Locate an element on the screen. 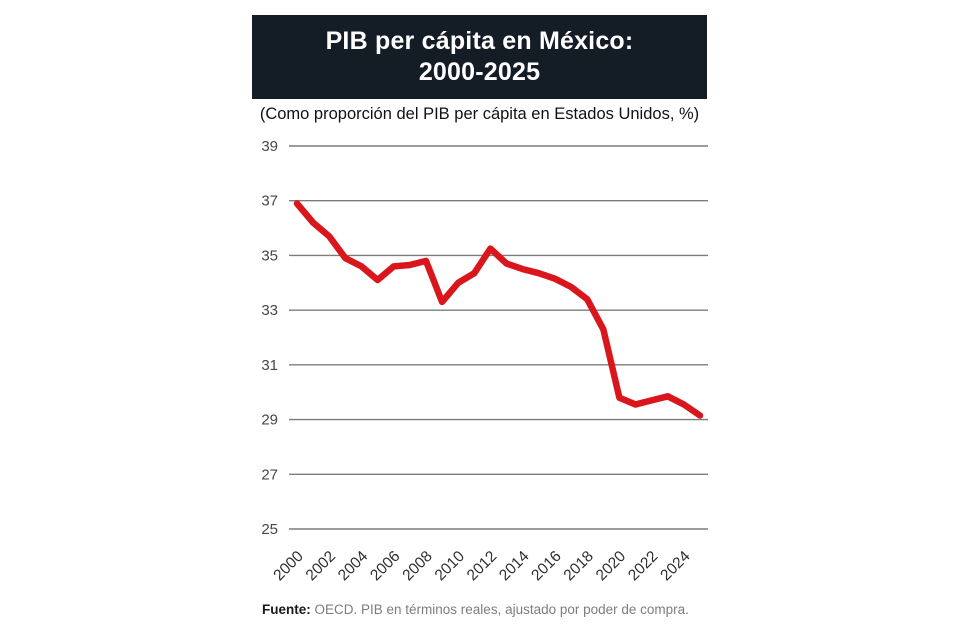 This screenshot has height=640, width=960. x-tick-label-2022: 2022 is located at coordinates (643, 566).